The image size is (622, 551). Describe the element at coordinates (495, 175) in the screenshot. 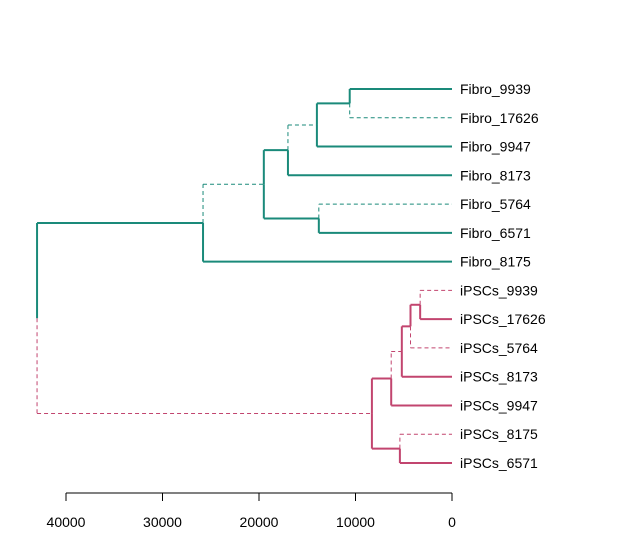

I see `leaf-label: Fibro_8173` at that location.